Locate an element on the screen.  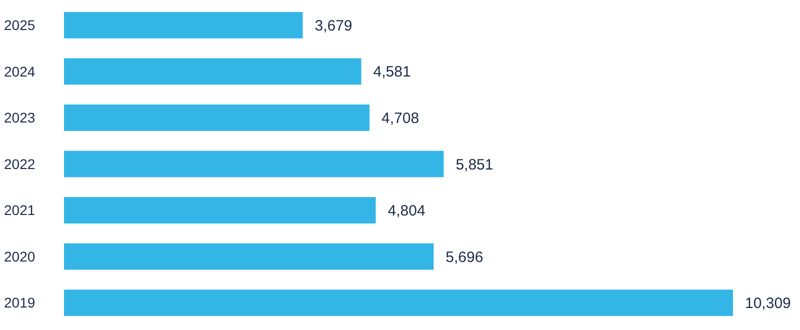
y-tick-label: 2025 is located at coordinates (20, 25).